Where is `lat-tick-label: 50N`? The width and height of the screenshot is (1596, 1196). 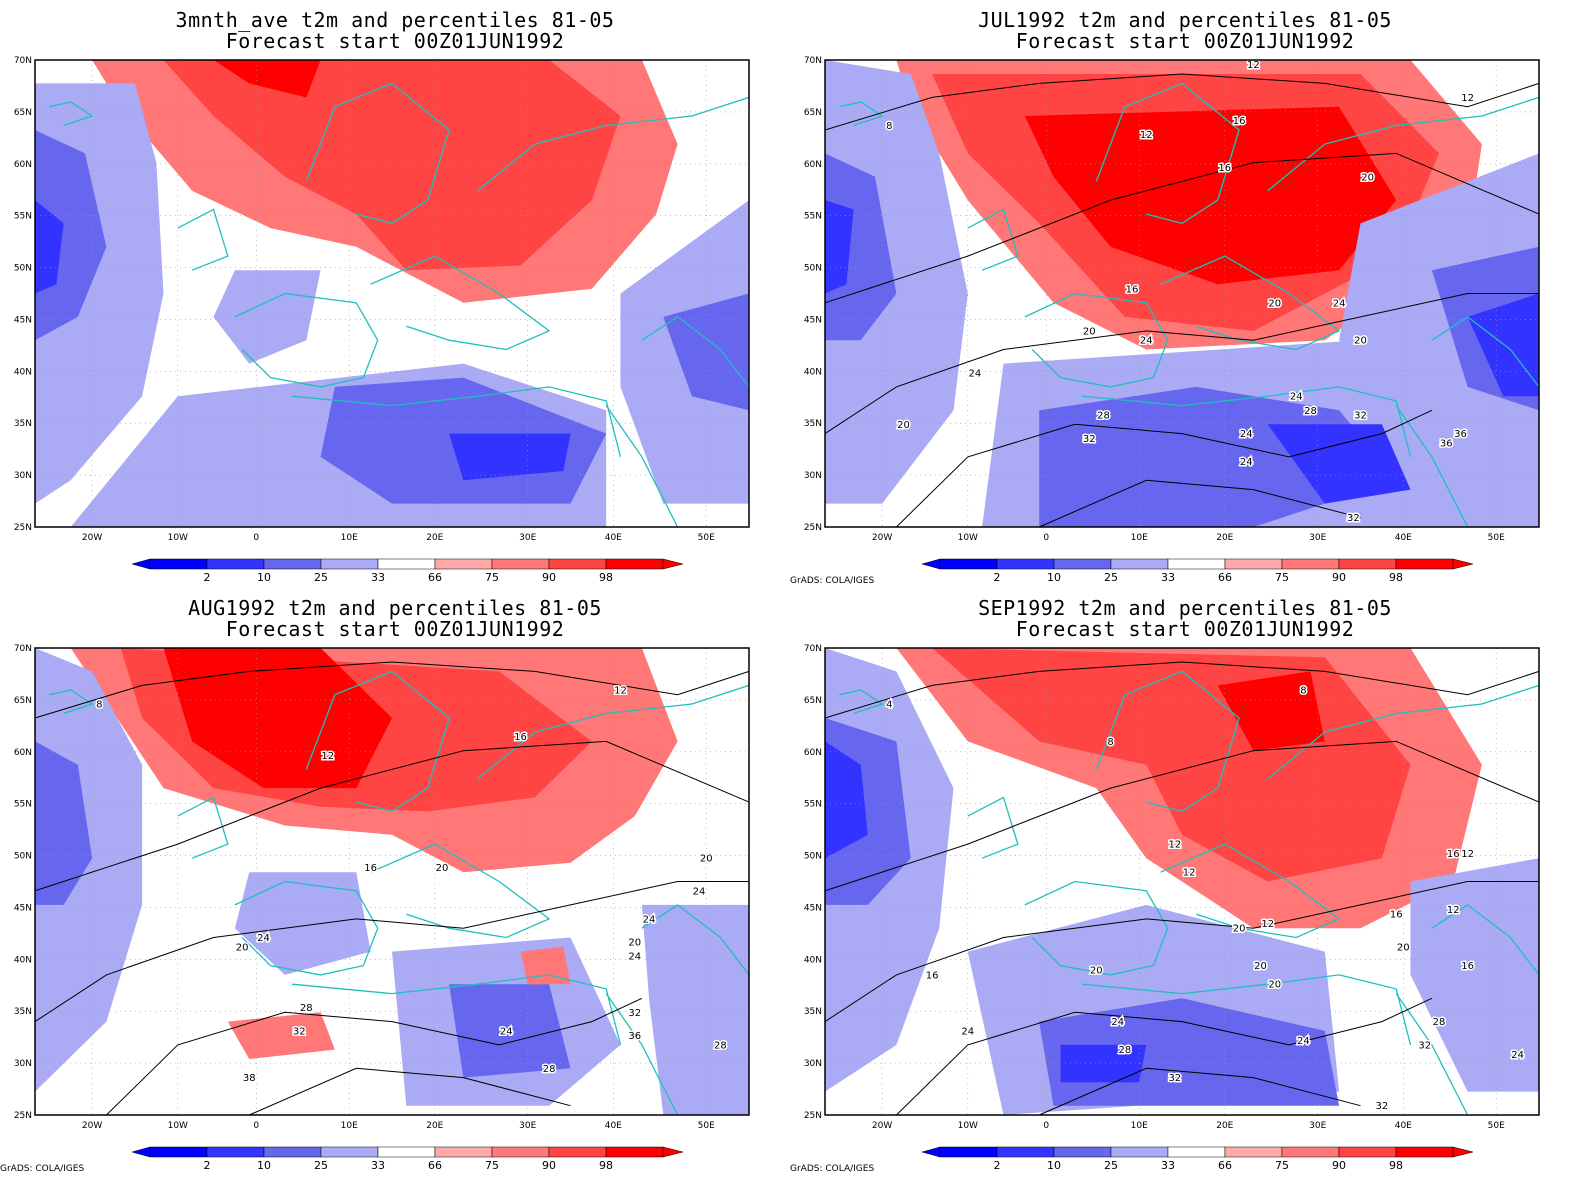 lat-tick-label: 50N is located at coordinates (813, 269).